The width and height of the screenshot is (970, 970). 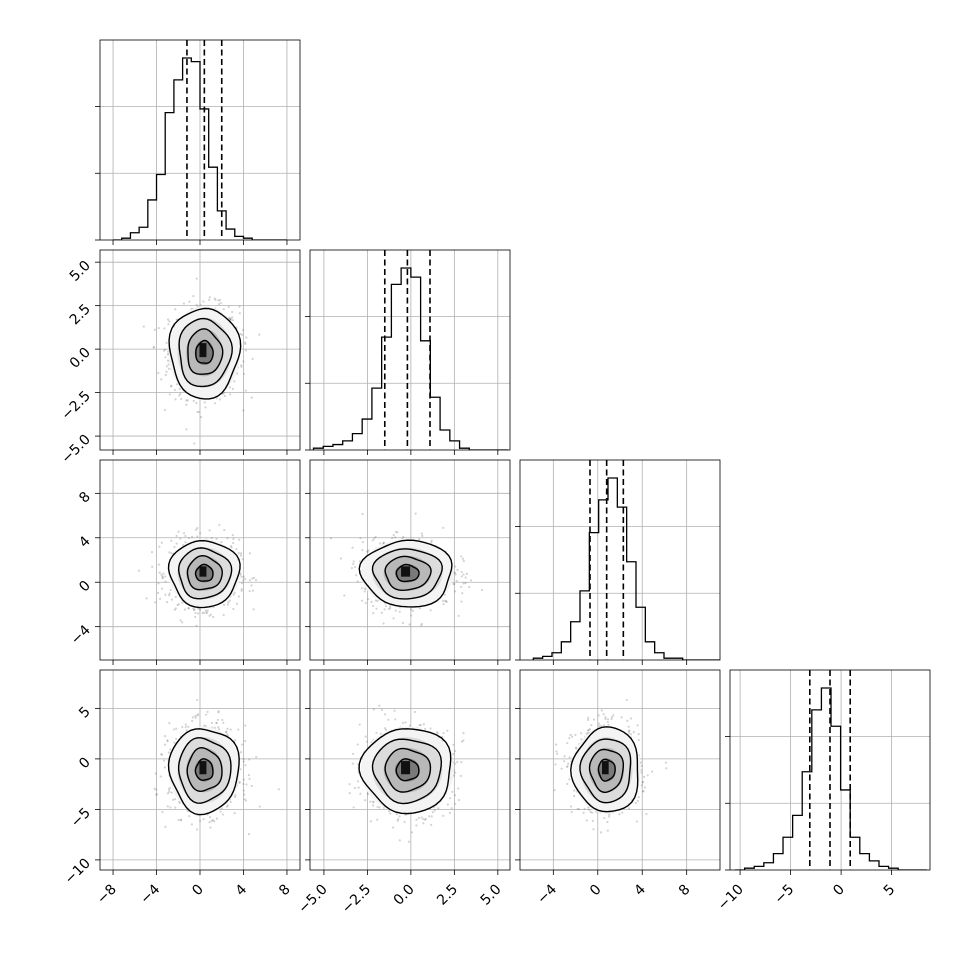 What do you see at coordinates (81, 635) in the screenshot?
I see `y-tick-label: −4` at bounding box center [81, 635].